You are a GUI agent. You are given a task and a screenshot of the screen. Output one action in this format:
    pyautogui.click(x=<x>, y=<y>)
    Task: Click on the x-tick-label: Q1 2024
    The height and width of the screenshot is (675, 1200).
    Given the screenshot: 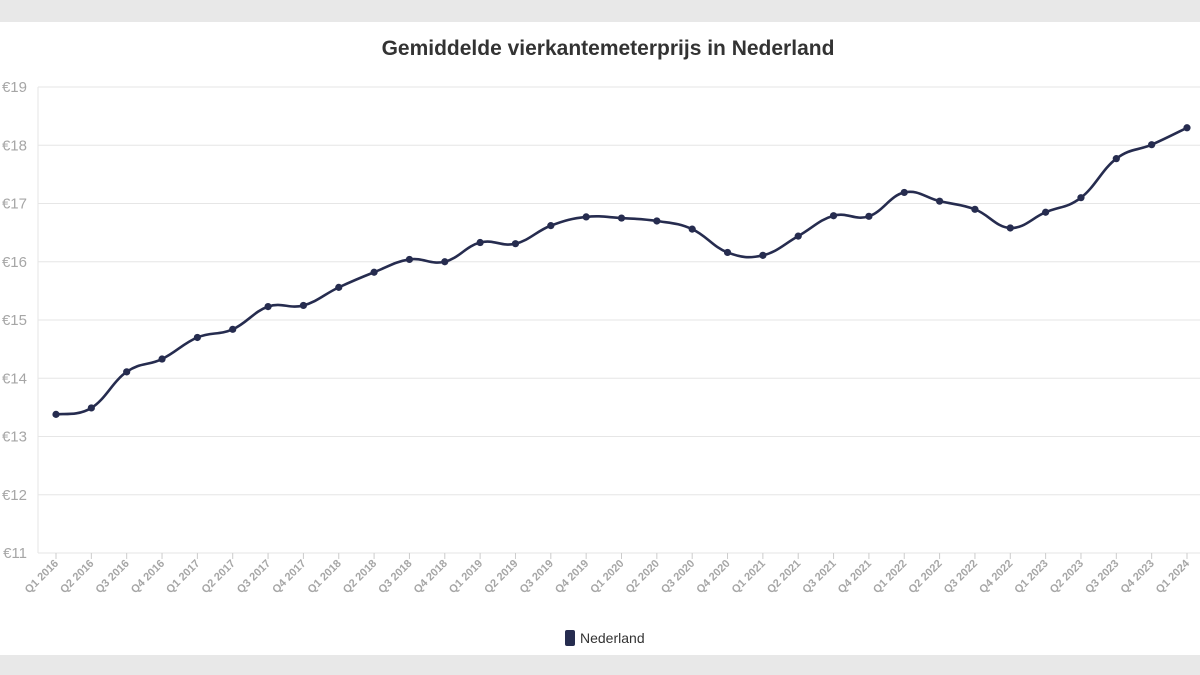 What is the action you would take?
    pyautogui.click(x=1173, y=576)
    